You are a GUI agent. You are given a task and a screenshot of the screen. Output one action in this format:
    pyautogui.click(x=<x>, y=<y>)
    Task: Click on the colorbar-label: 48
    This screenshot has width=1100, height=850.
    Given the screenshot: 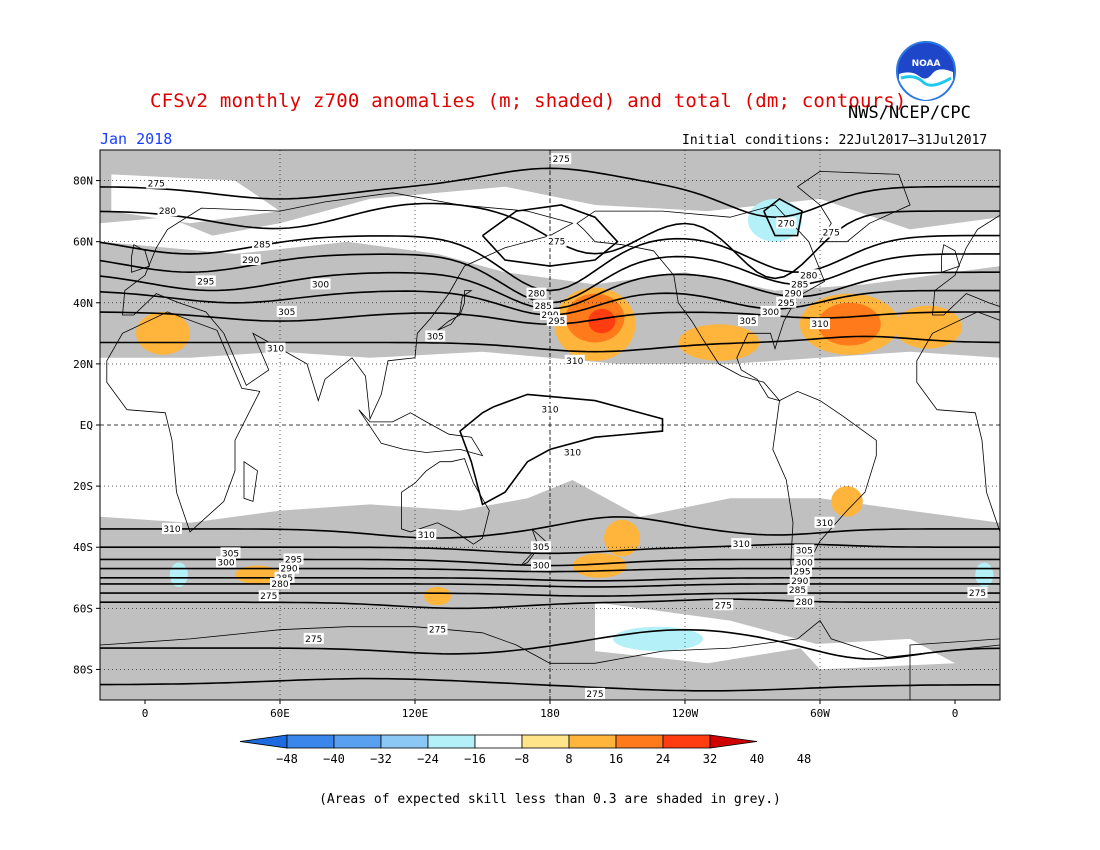 What is the action you would take?
    pyautogui.click(x=804, y=759)
    